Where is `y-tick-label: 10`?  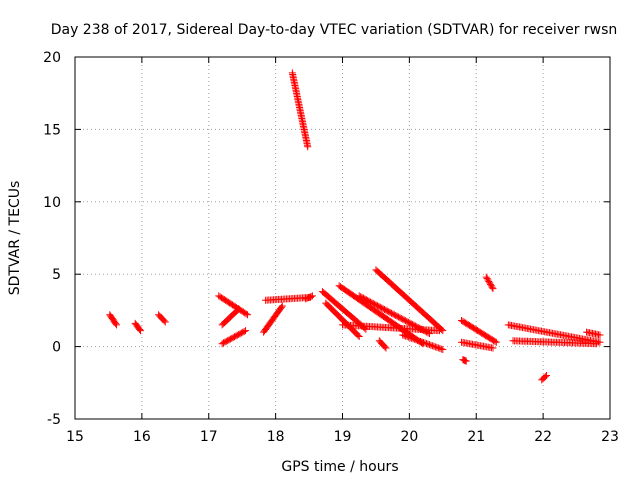
y-tick-label: 10 is located at coordinates (52, 203).